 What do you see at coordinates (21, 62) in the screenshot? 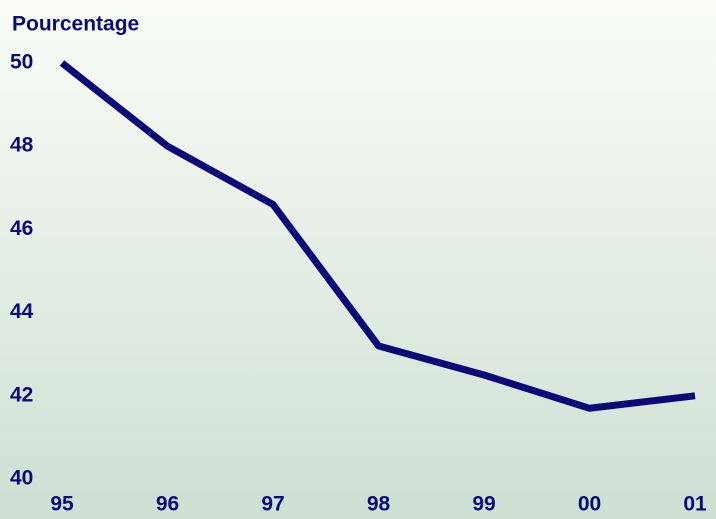
I see `y-tick-label: 50` at bounding box center [21, 62].